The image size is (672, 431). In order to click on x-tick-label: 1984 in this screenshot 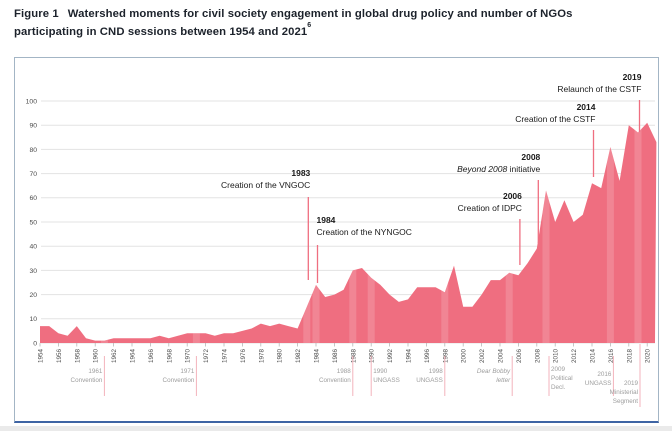, I will do `click(317, 356)`.